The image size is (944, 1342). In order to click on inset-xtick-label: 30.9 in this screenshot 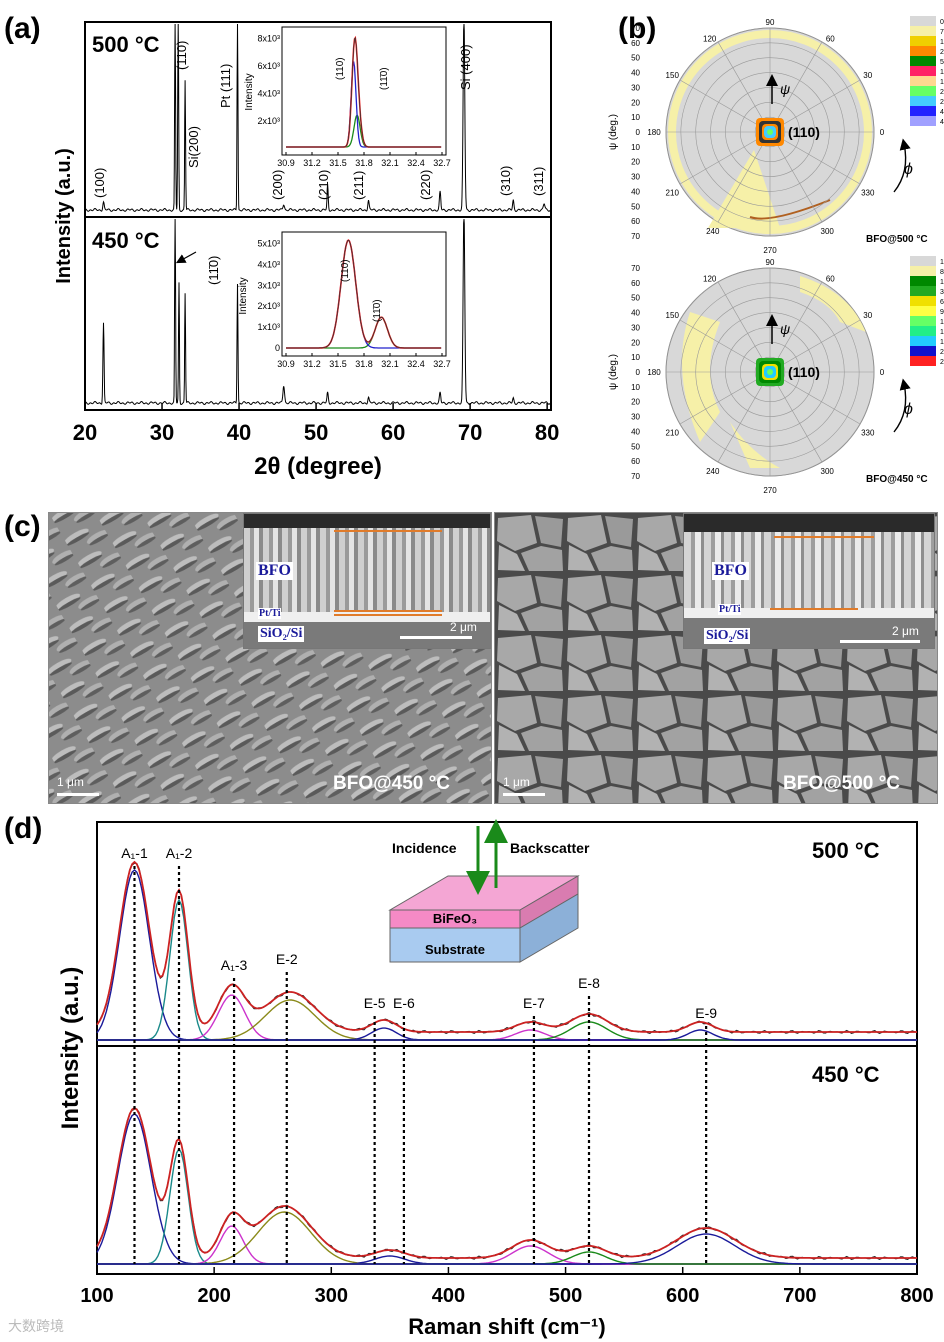, I will do `click(286, 163)`.